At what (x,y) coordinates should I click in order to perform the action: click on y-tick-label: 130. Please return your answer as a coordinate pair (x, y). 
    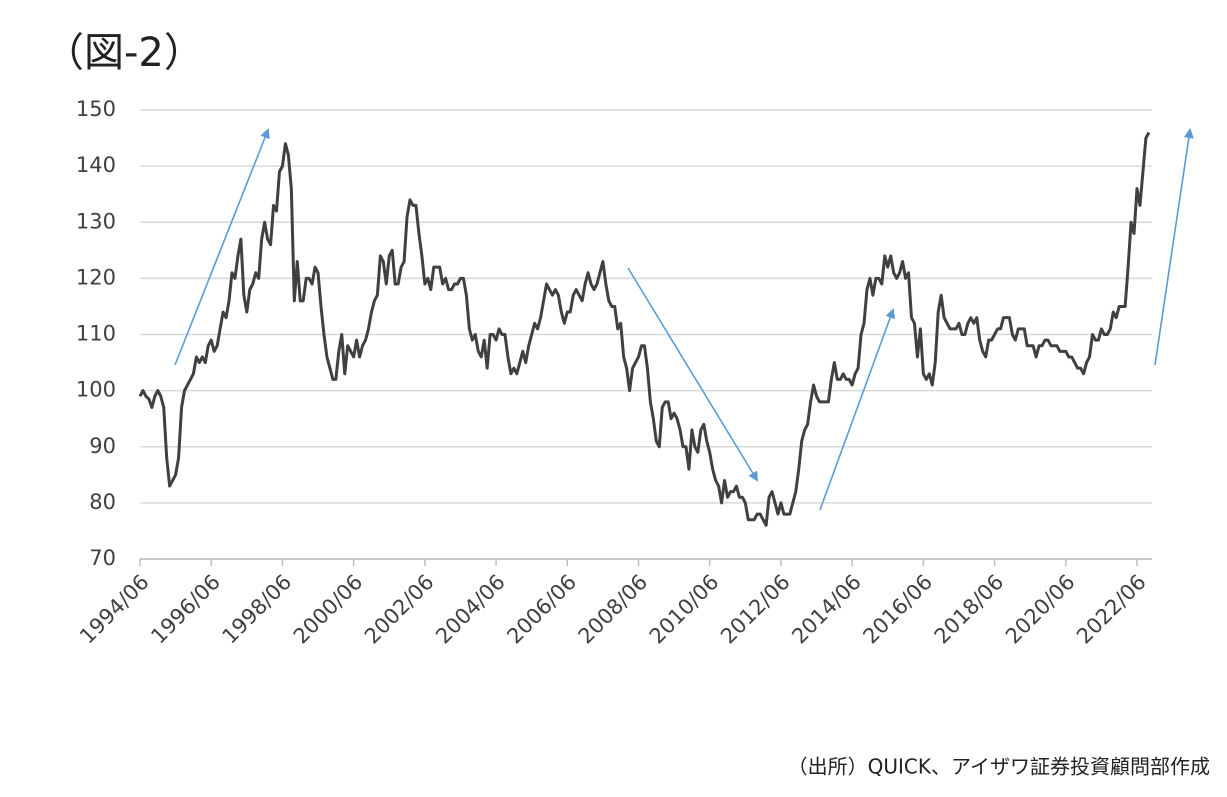
    Looking at the image, I should click on (96, 221).